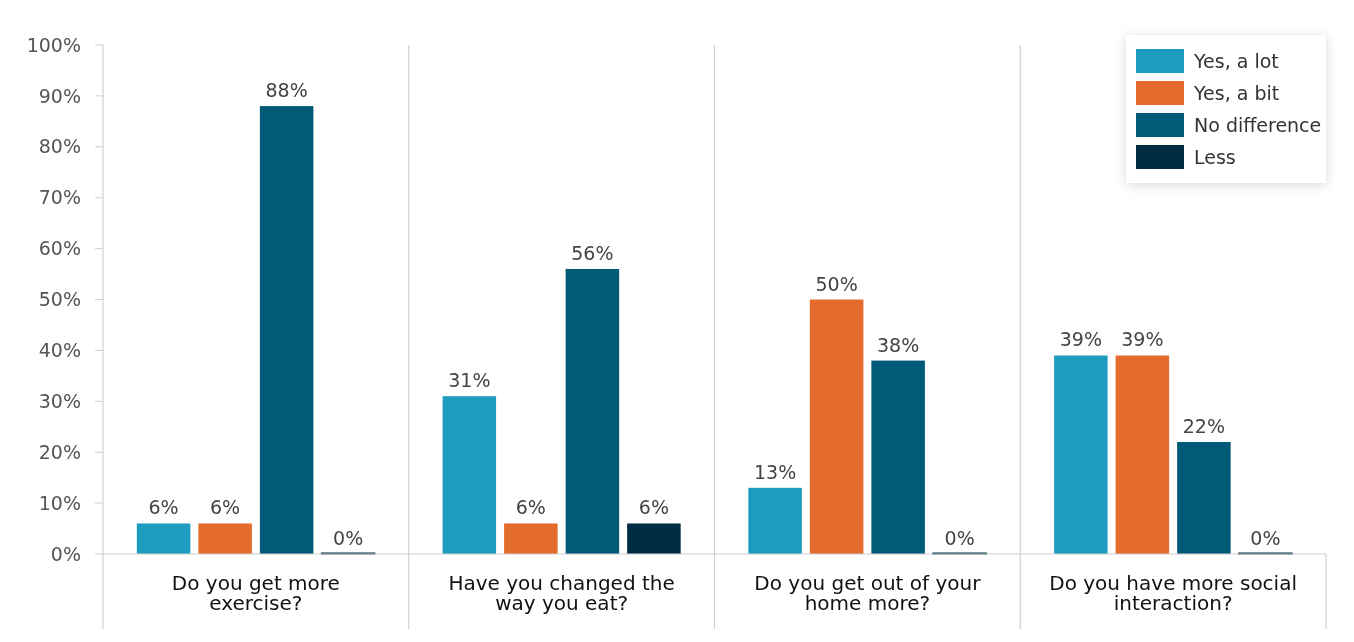  What do you see at coordinates (65, 553) in the screenshot?
I see `y-tick-label: 0%` at bounding box center [65, 553].